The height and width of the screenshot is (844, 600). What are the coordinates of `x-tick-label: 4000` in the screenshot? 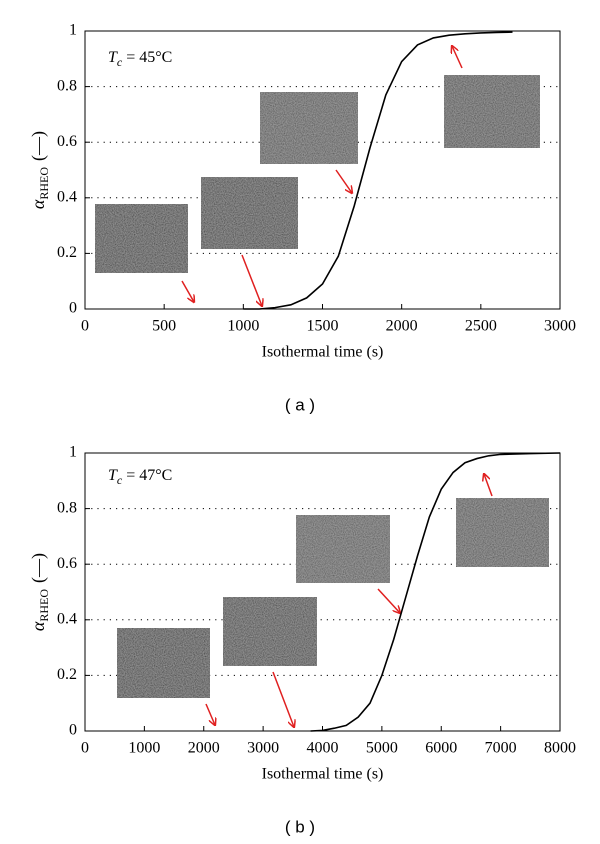 It's located at (323, 748).